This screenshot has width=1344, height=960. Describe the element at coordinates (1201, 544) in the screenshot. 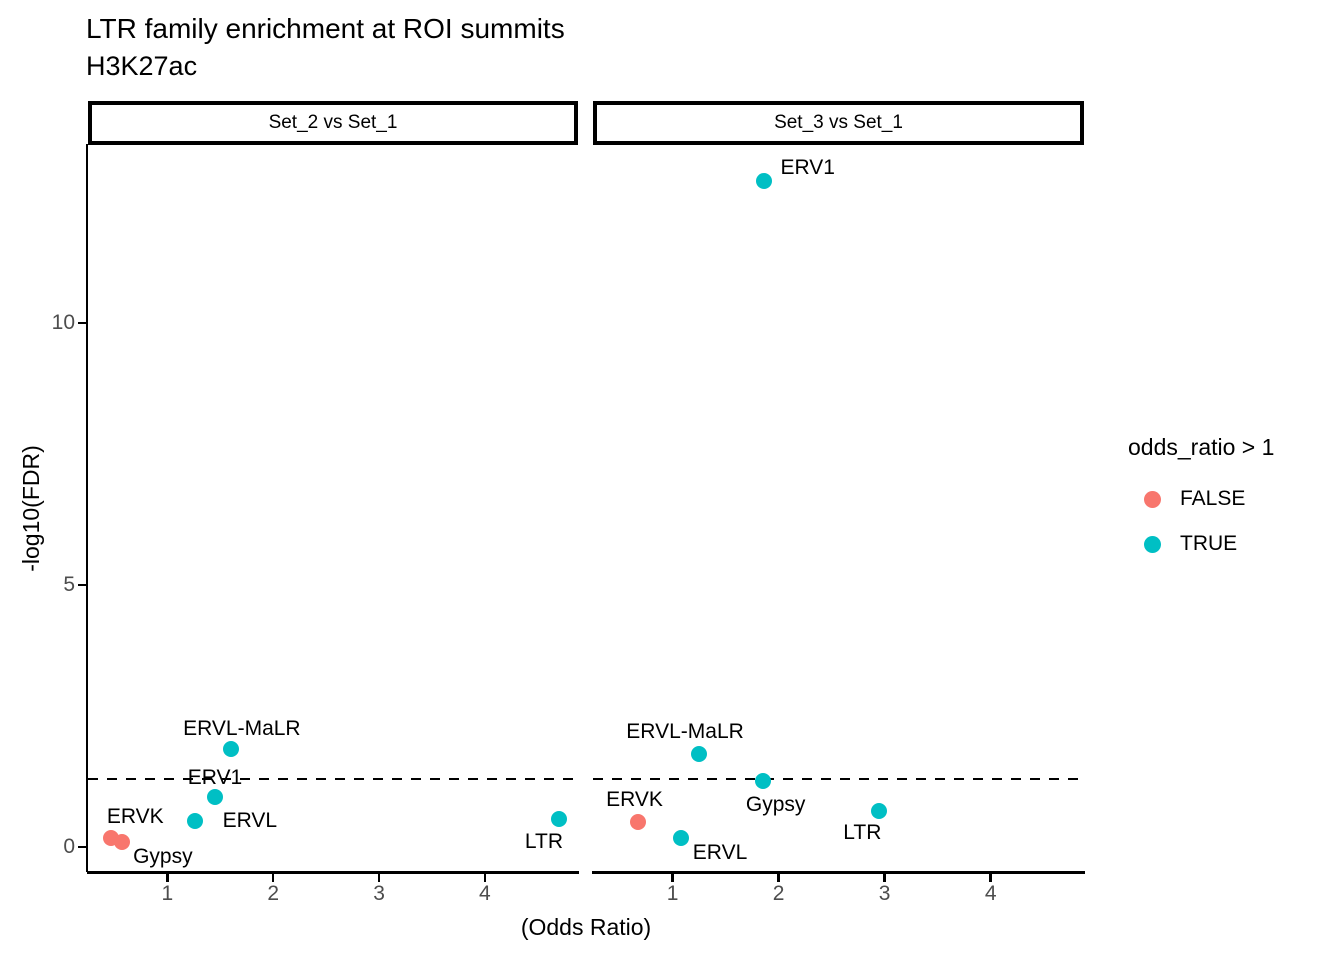

I see `legend-item-true: TRUE` at that location.